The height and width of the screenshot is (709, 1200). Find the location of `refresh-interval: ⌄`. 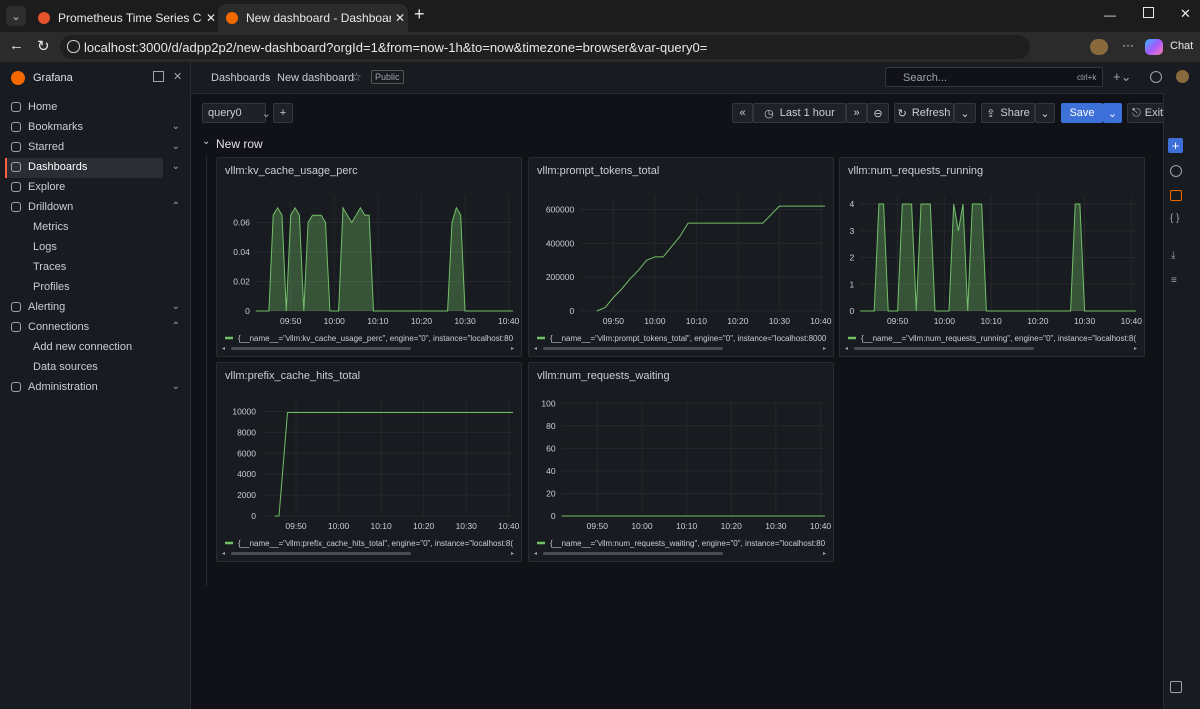

refresh-interval: ⌄ is located at coordinates (965, 113).